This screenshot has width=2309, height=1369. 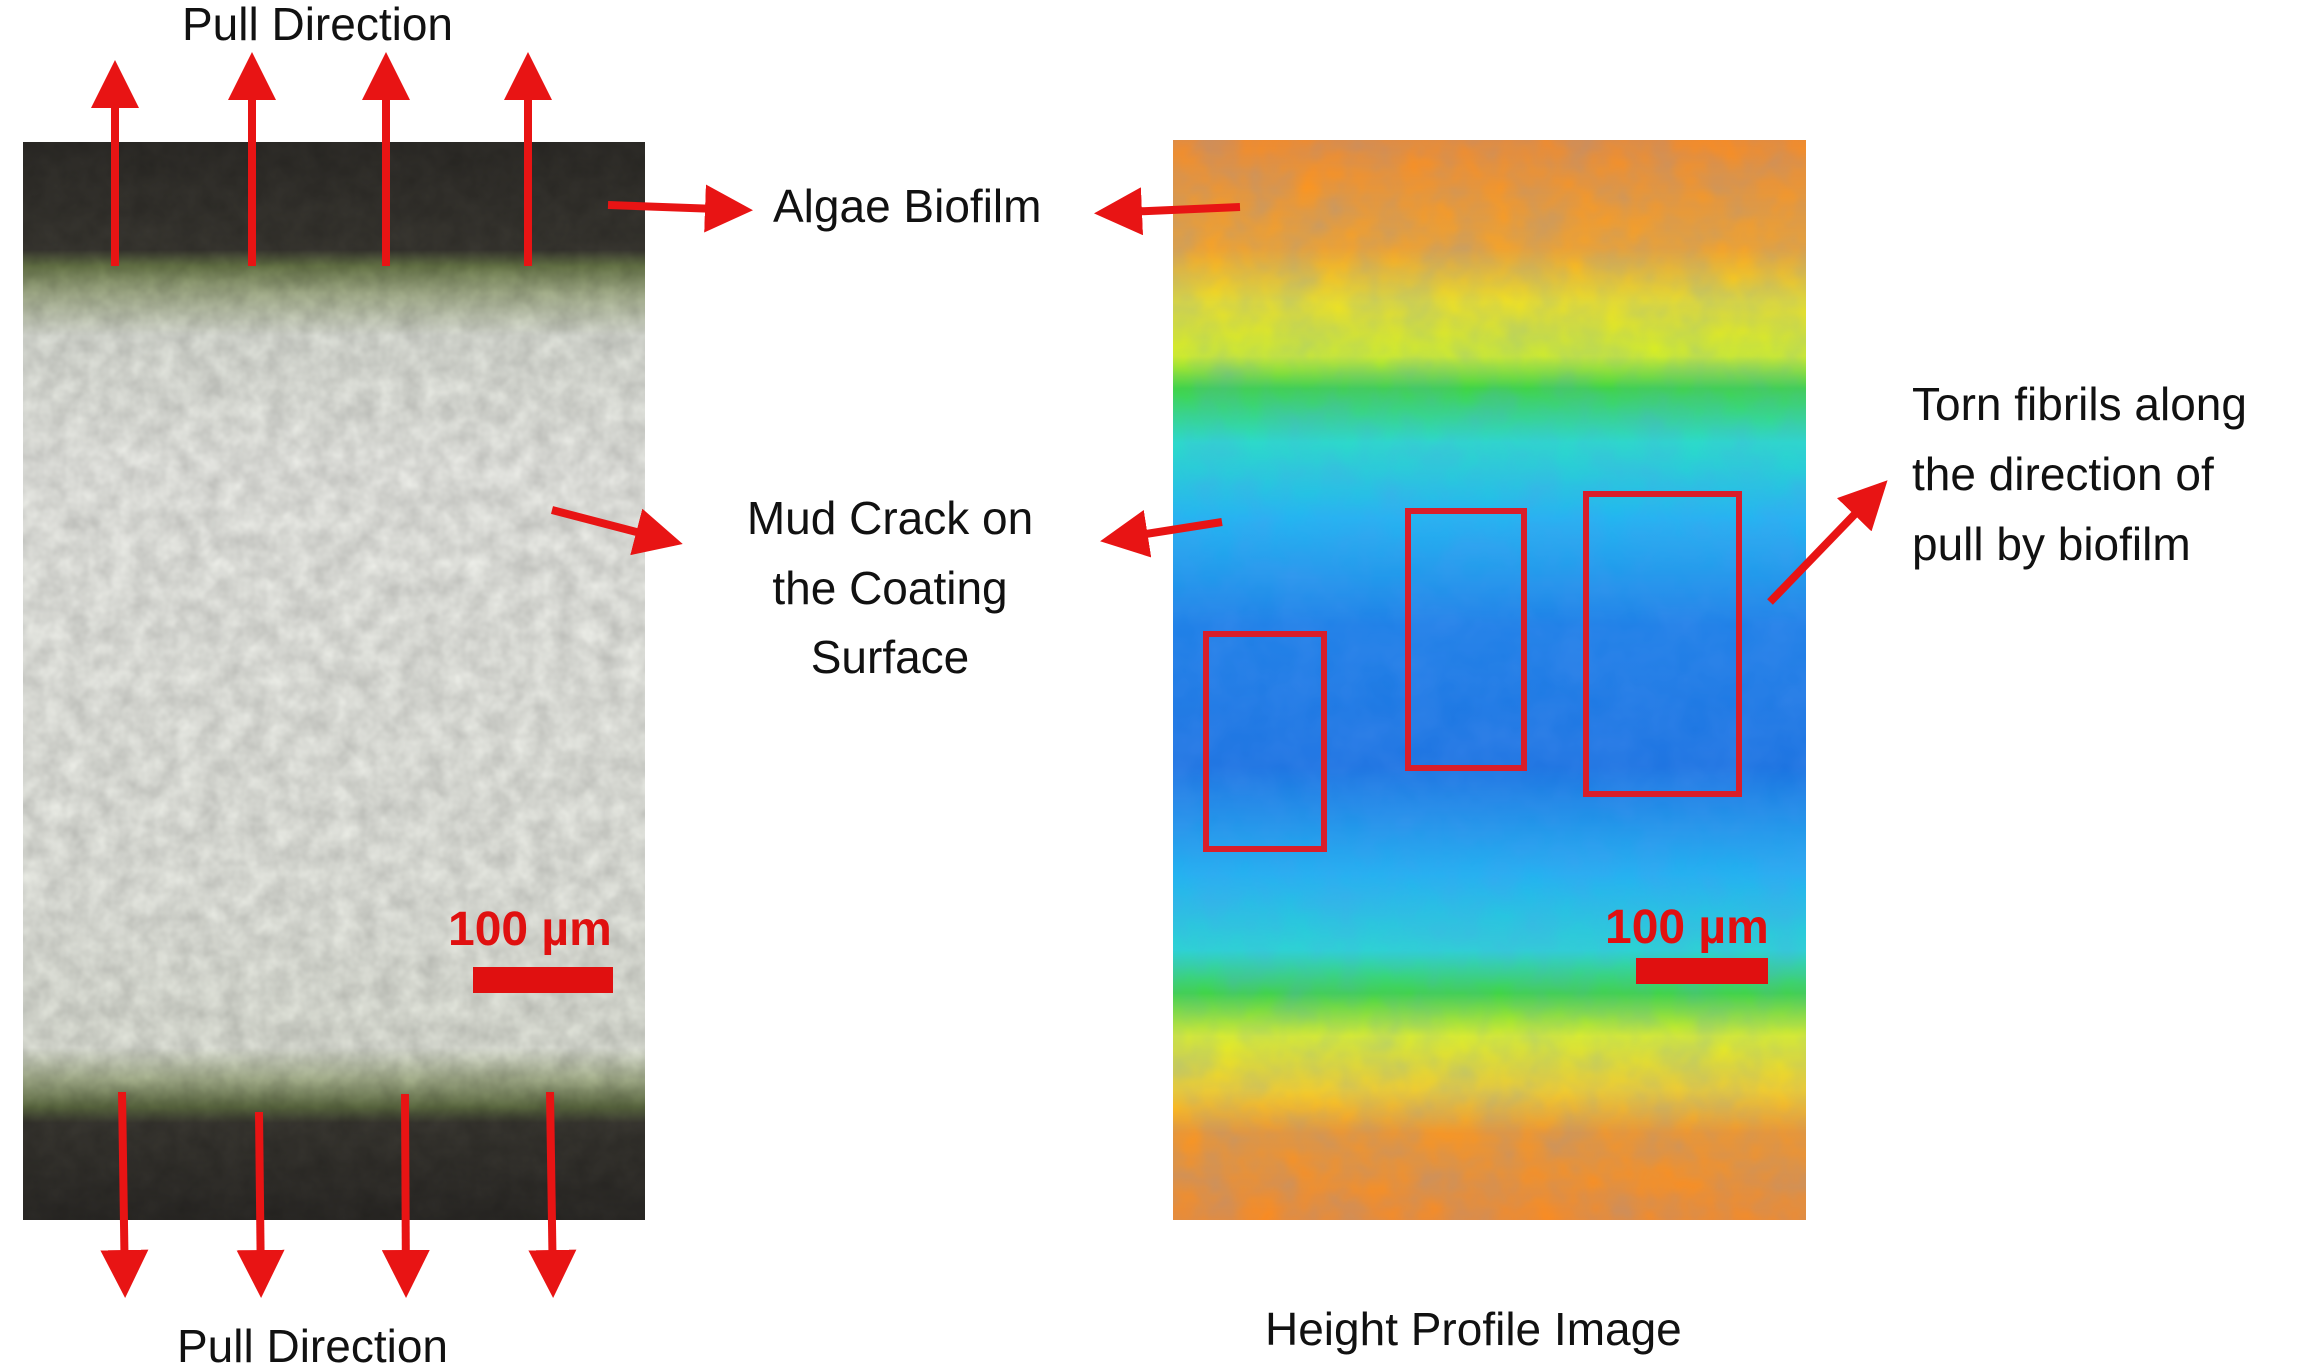 What do you see at coordinates (890, 518) in the screenshot?
I see `mud-crack-line-1: Mud Crack on` at bounding box center [890, 518].